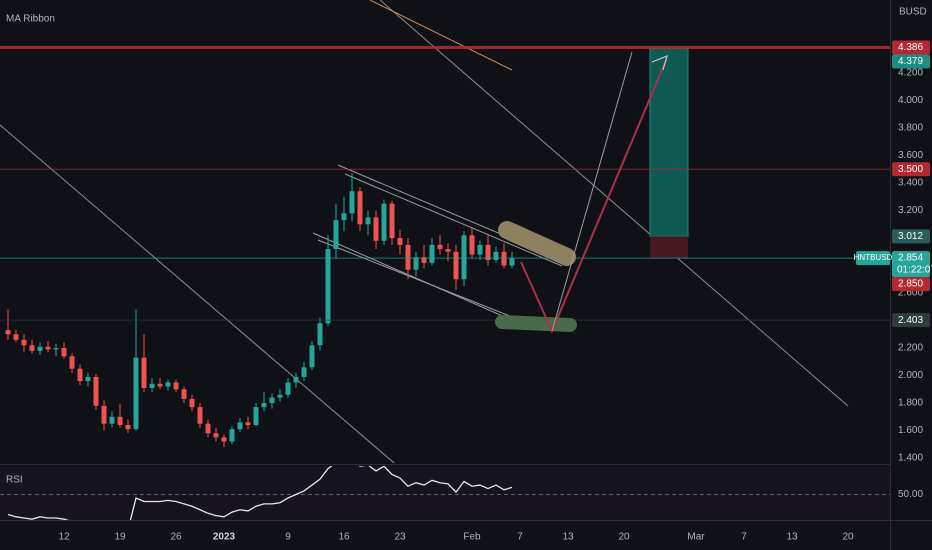 The height and width of the screenshot is (550, 932). What do you see at coordinates (537, 243) in the screenshot?
I see `highlight` at bounding box center [537, 243].